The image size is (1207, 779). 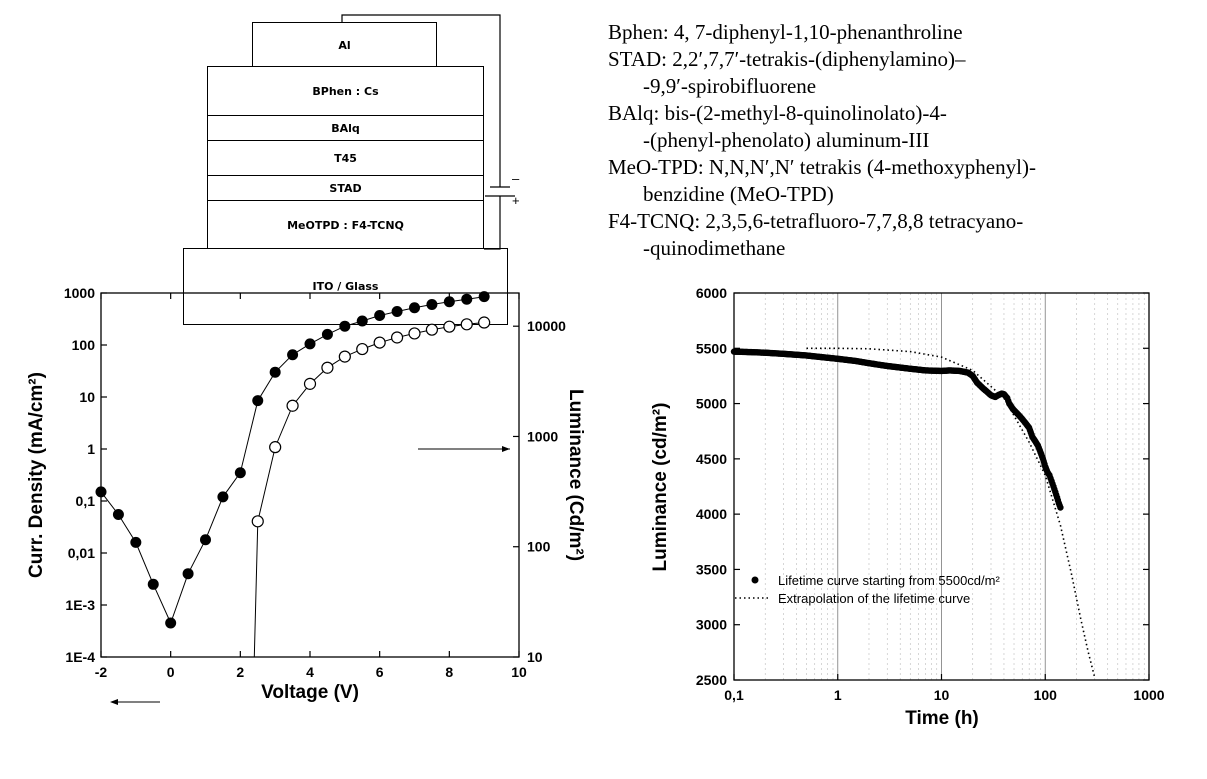 I want to click on jvl-y-tick-label: 1000, so click(x=79, y=293).